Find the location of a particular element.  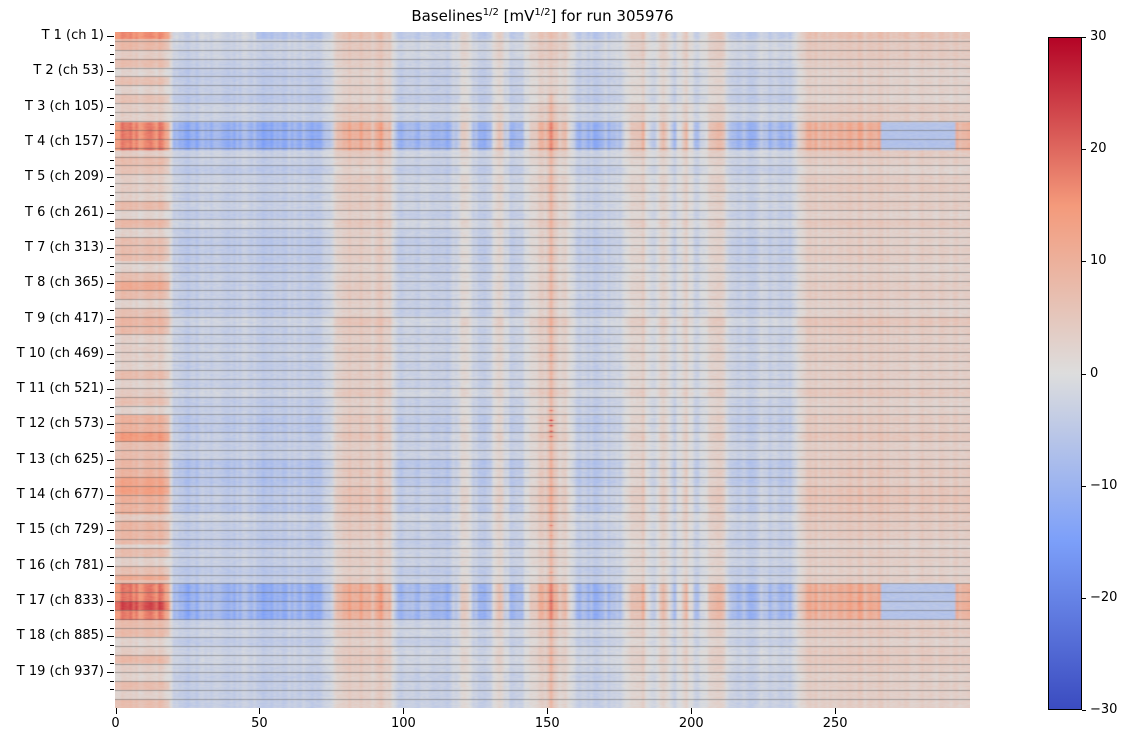

y-tick-label: T 19 (ch 937) is located at coordinates (60, 671).